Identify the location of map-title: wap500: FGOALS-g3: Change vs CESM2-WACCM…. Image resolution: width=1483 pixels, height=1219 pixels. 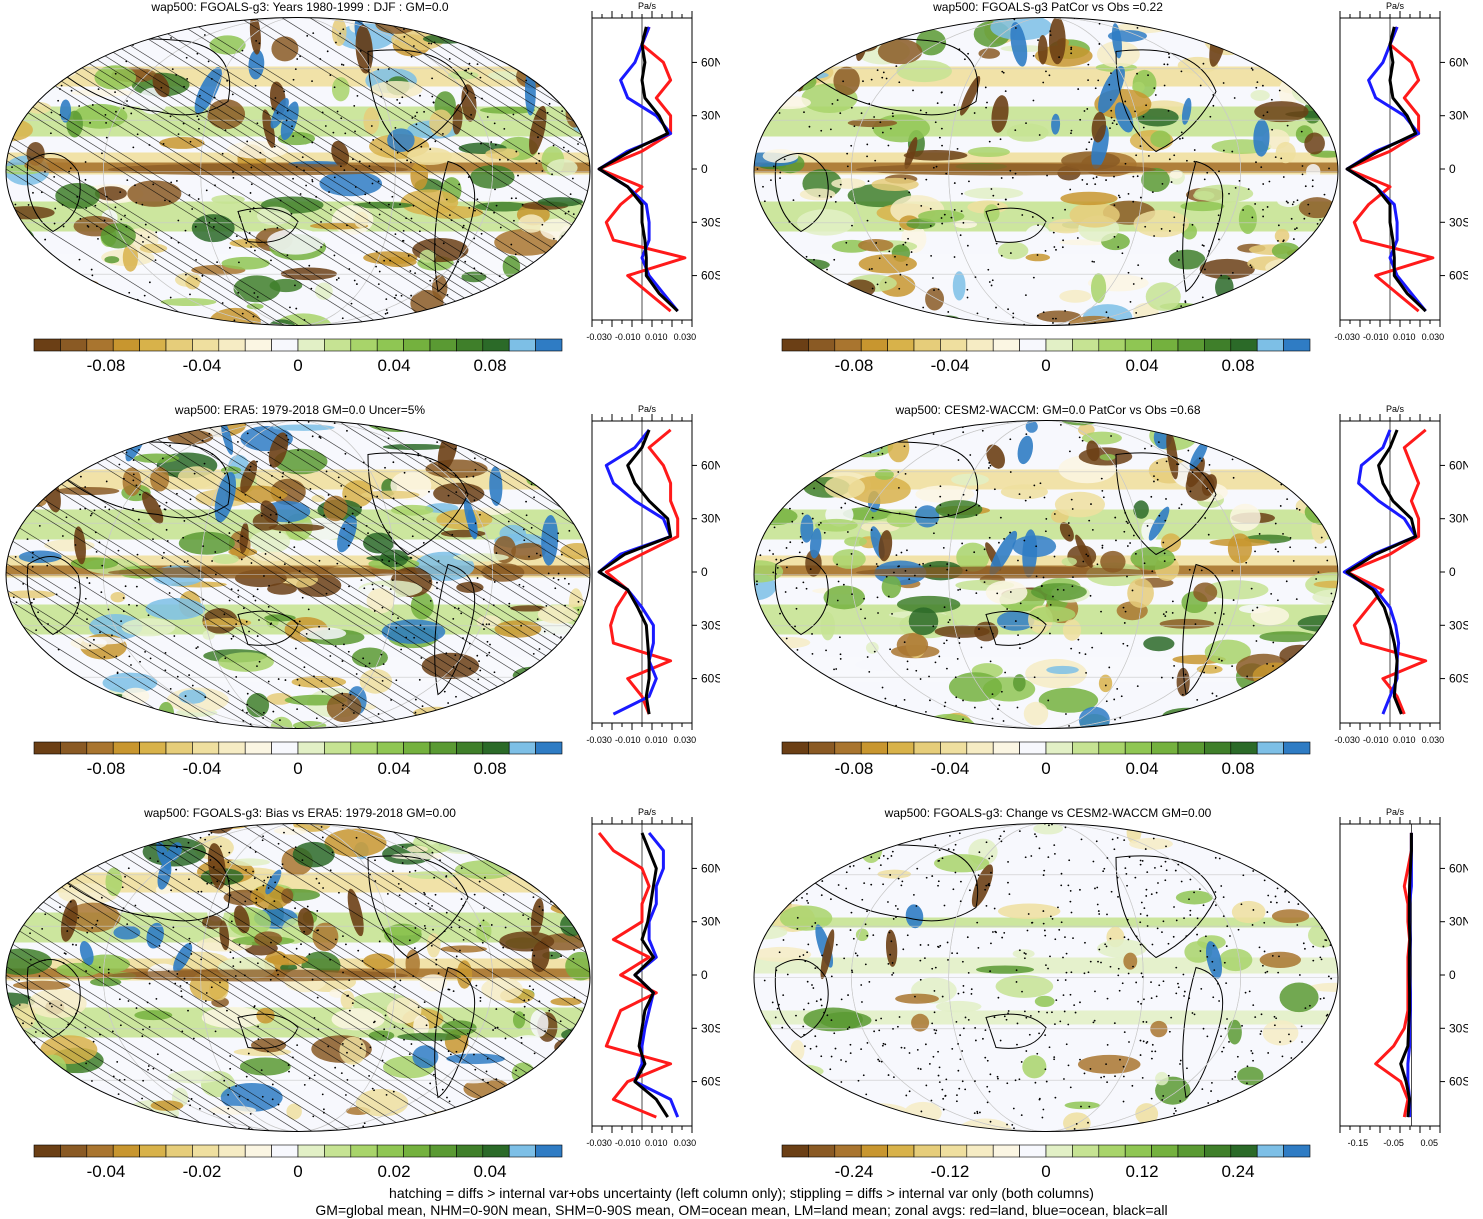
(1048, 813).